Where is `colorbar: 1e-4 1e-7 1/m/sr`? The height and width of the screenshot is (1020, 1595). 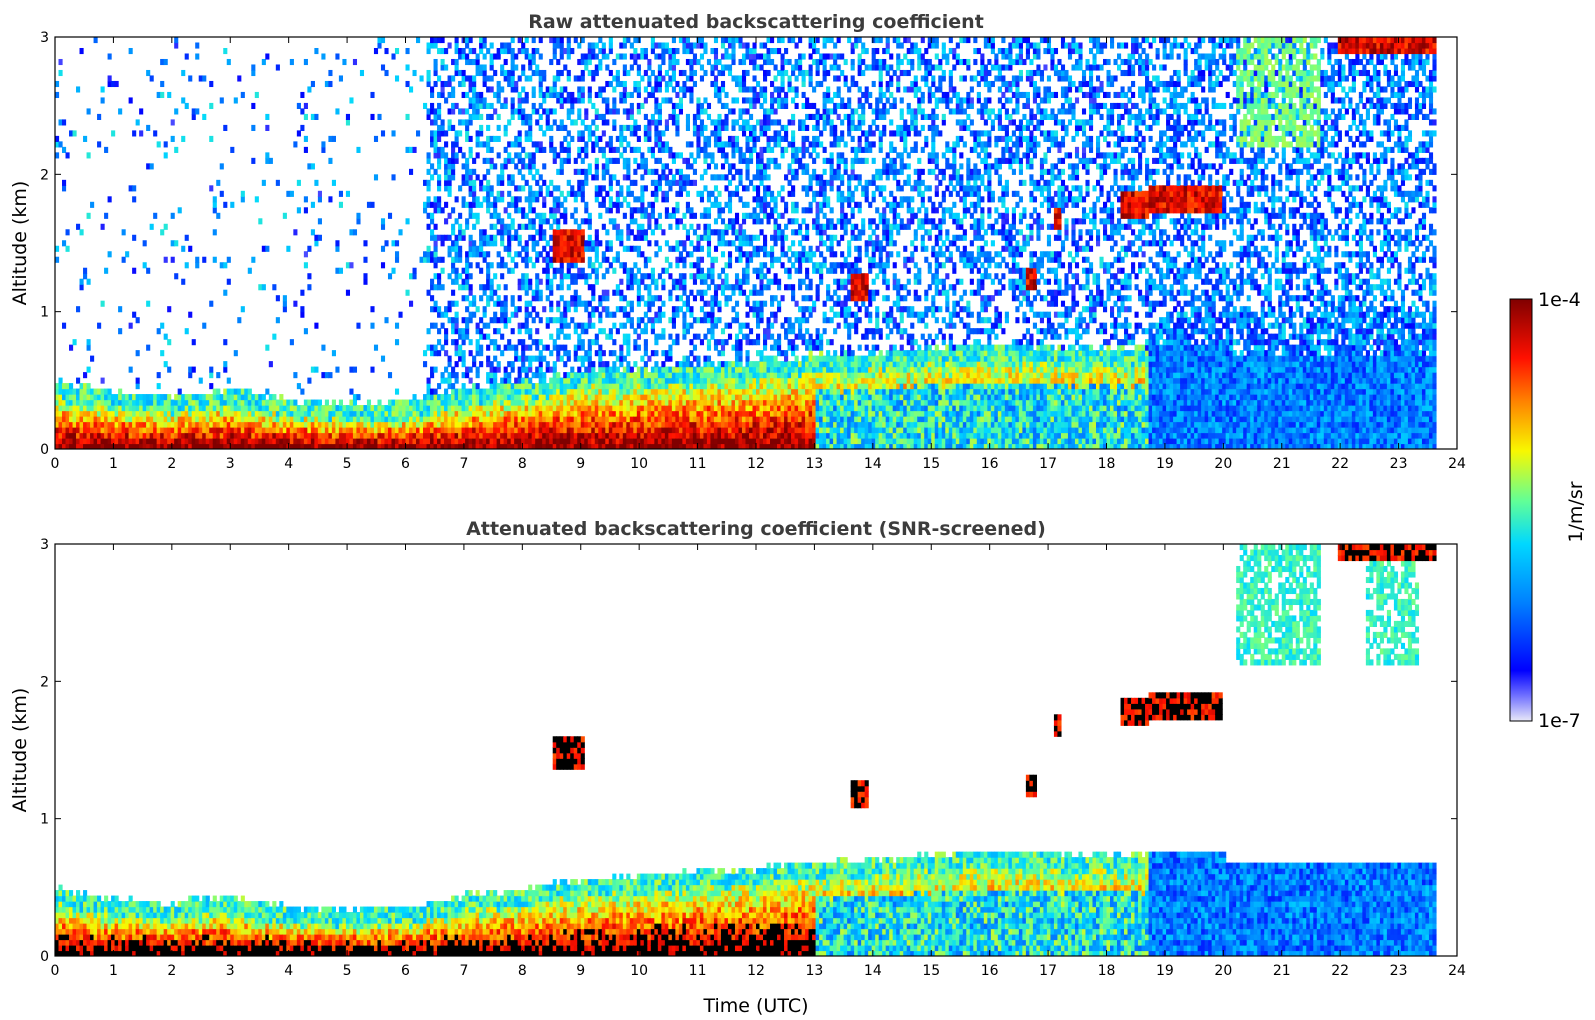 colorbar: 1e-4 1e-7 1/m/sr is located at coordinates (1548, 510).